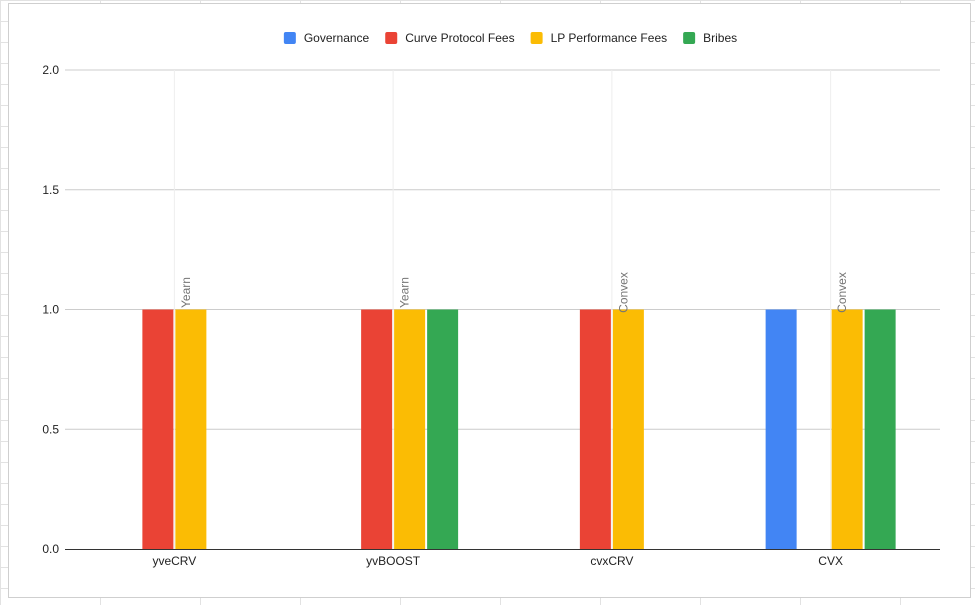  What do you see at coordinates (50, 190) in the screenshot?
I see `y-tick-label: 1.5` at bounding box center [50, 190].